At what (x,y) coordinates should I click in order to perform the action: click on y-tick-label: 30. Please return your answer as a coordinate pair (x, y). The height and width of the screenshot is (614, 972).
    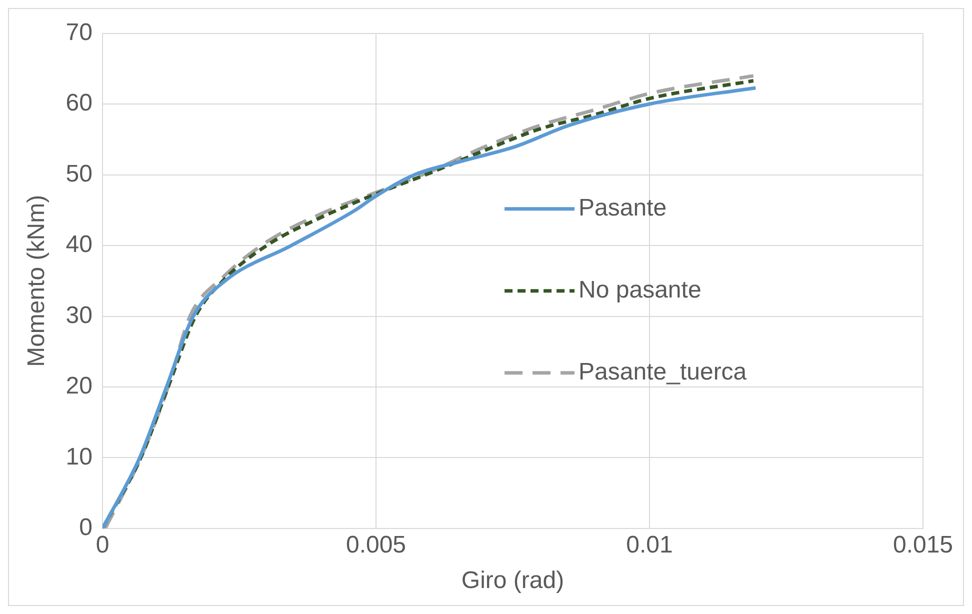
    Looking at the image, I should click on (79, 315).